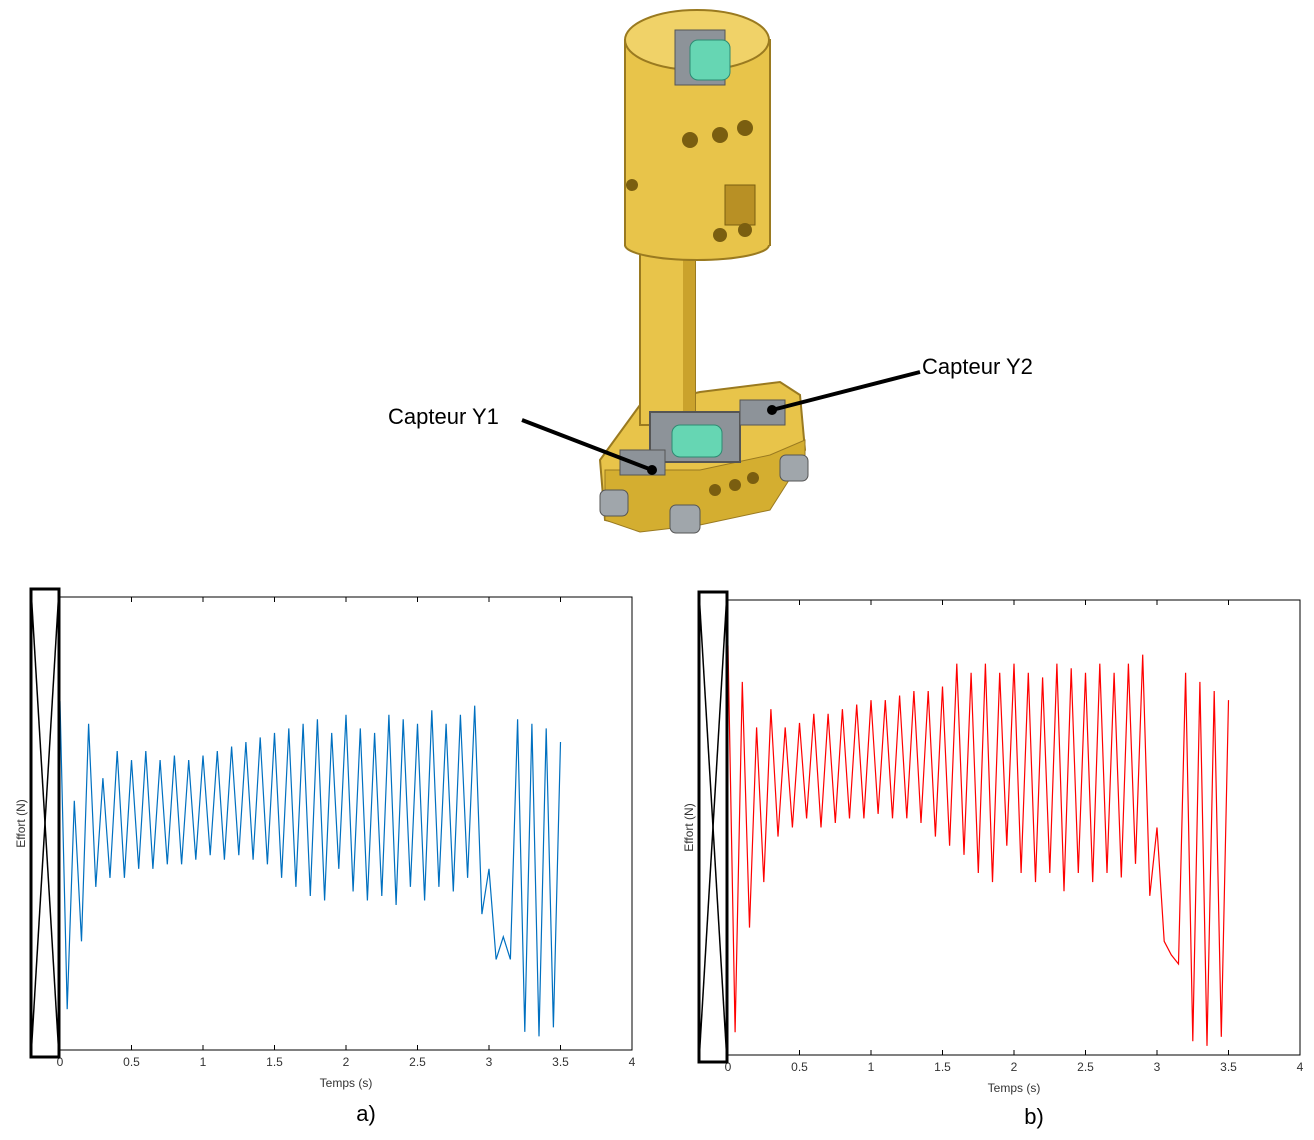  What do you see at coordinates (366, 1113) in the screenshot?
I see `caption: a)` at bounding box center [366, 1113].